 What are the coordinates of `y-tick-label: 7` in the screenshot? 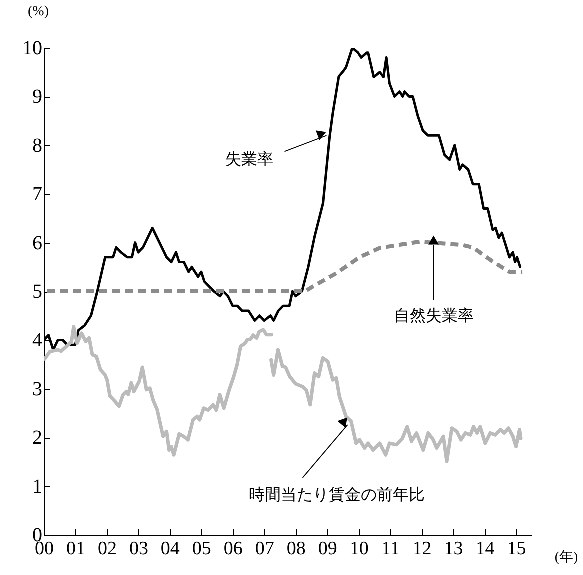 It's located at (37, 195).